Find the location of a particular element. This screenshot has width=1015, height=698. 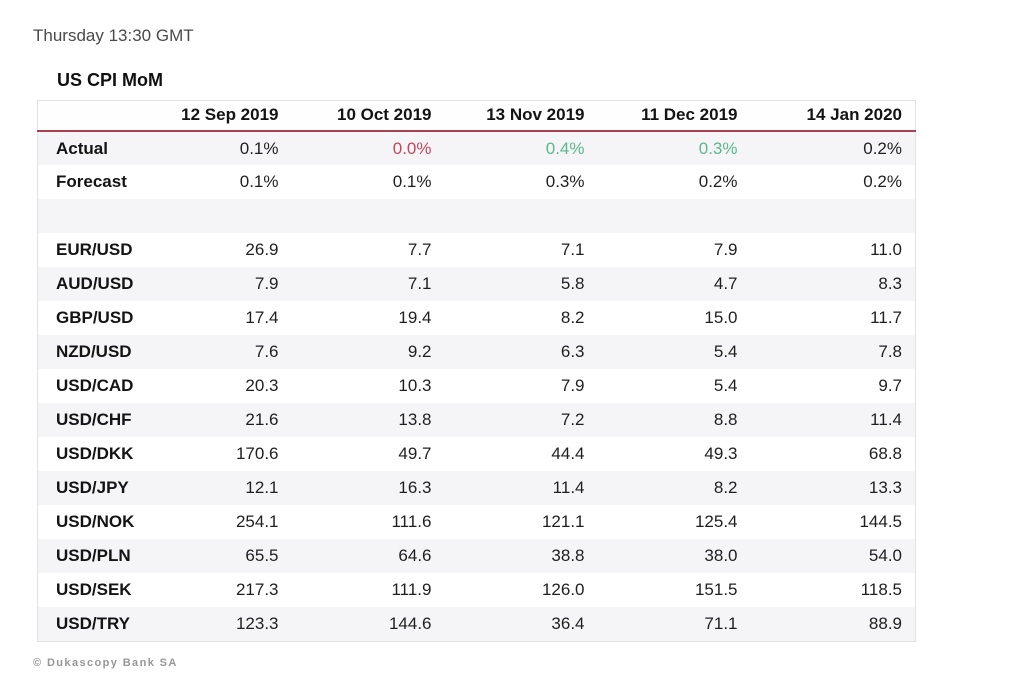

cell-value: 49.3 is located at coordinates (721, 453).